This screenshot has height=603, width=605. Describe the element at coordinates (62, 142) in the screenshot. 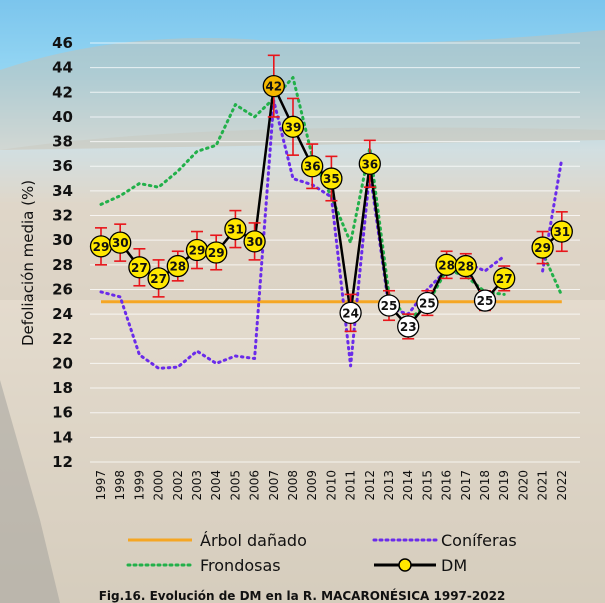

I see `y-tick-label: 38` at that location.